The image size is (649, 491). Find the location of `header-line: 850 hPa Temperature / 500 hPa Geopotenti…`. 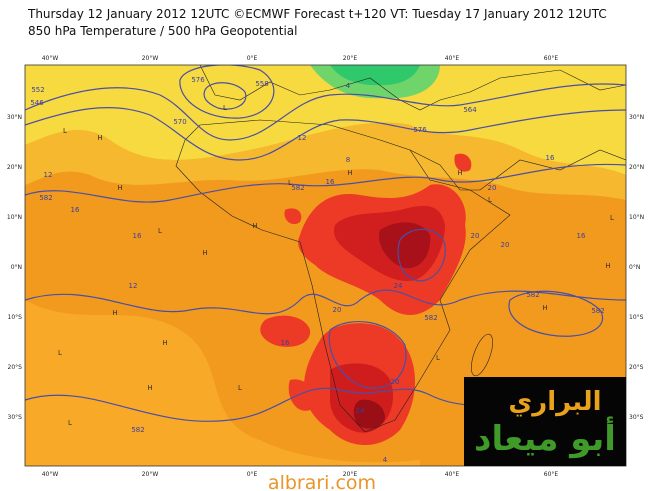

header-line: 850 hPa Temperature / 500 hPa Geopotenti… is located at coordinates (162, 31).